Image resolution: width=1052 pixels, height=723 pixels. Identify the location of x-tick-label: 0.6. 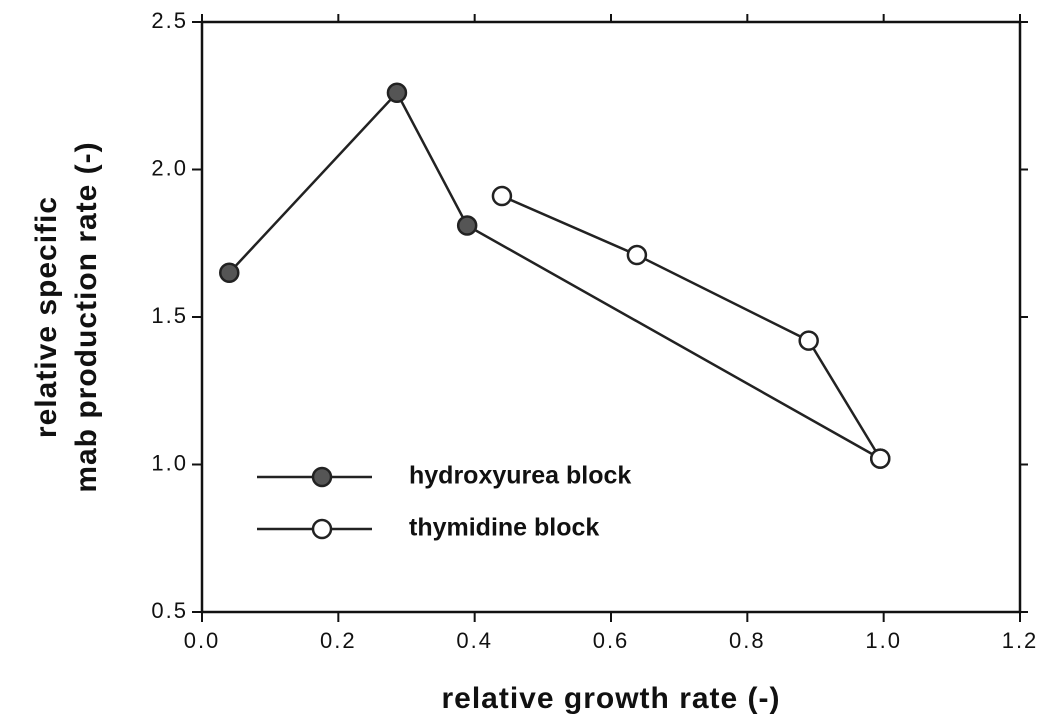
(611, 640).